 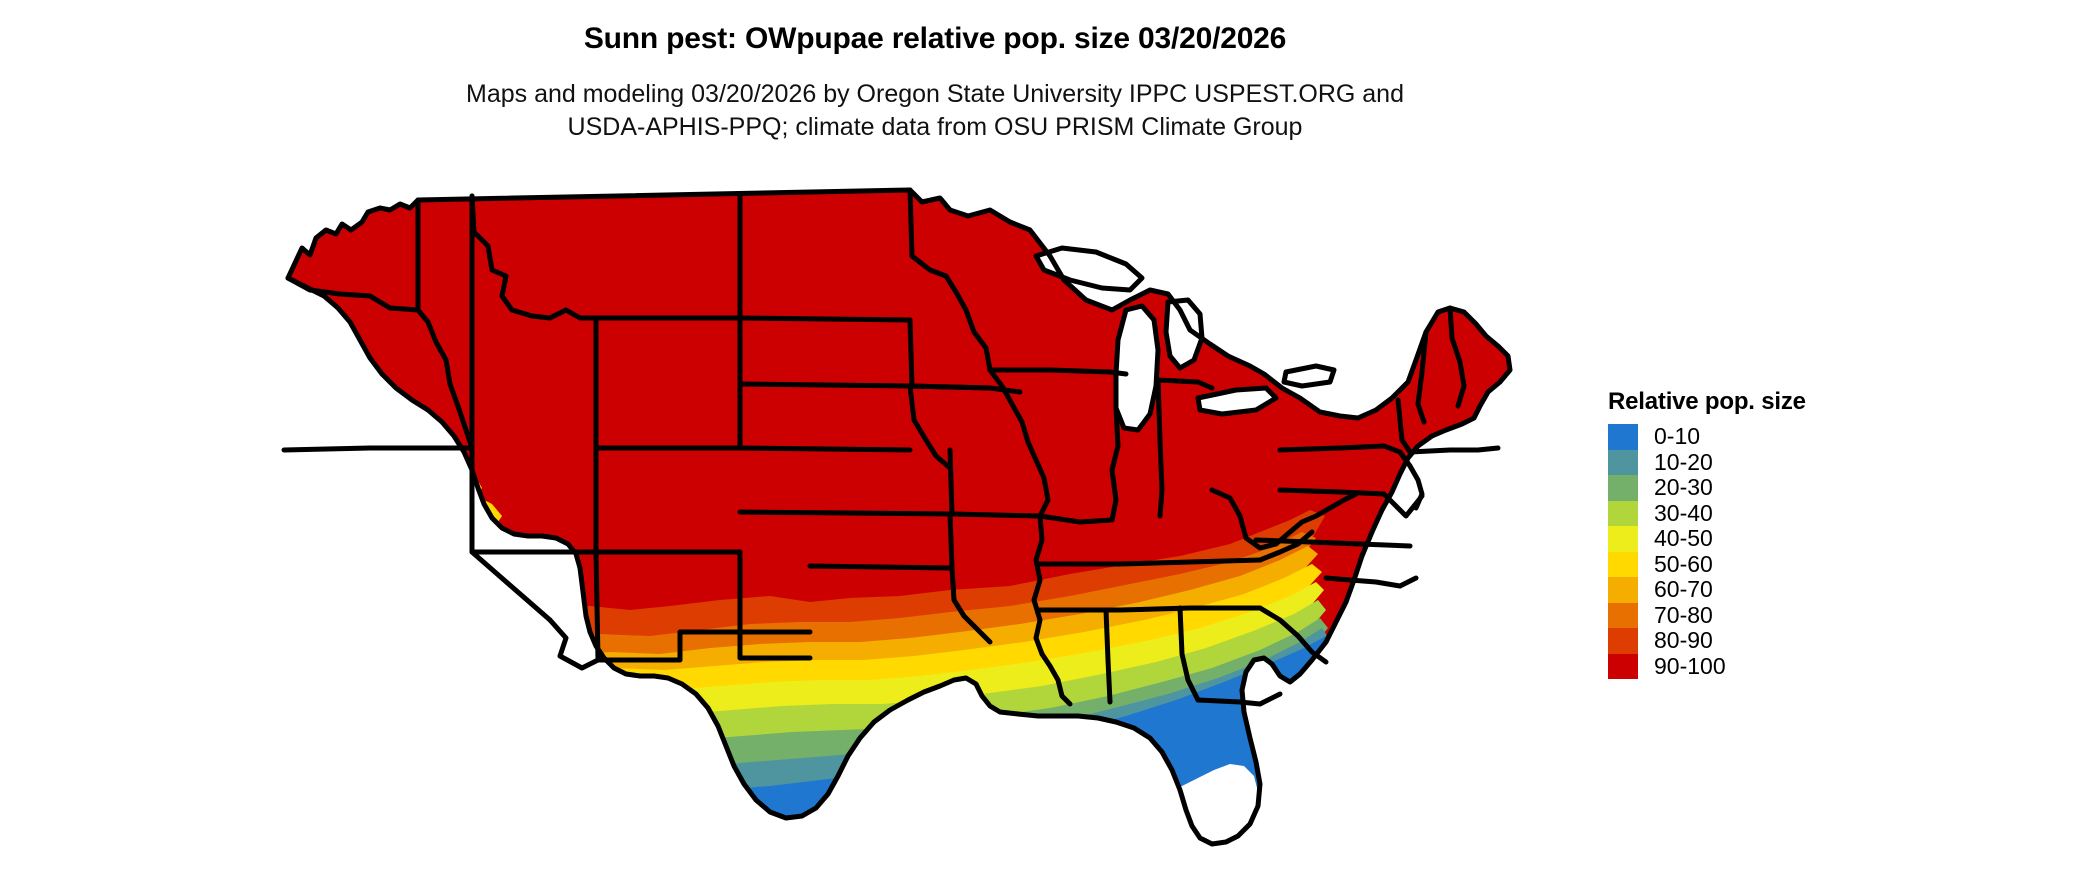 What do you see at coordinates (378, 449) in the screenshot?
I see `border-or-ca-nv` at bounding box center [378, 449].